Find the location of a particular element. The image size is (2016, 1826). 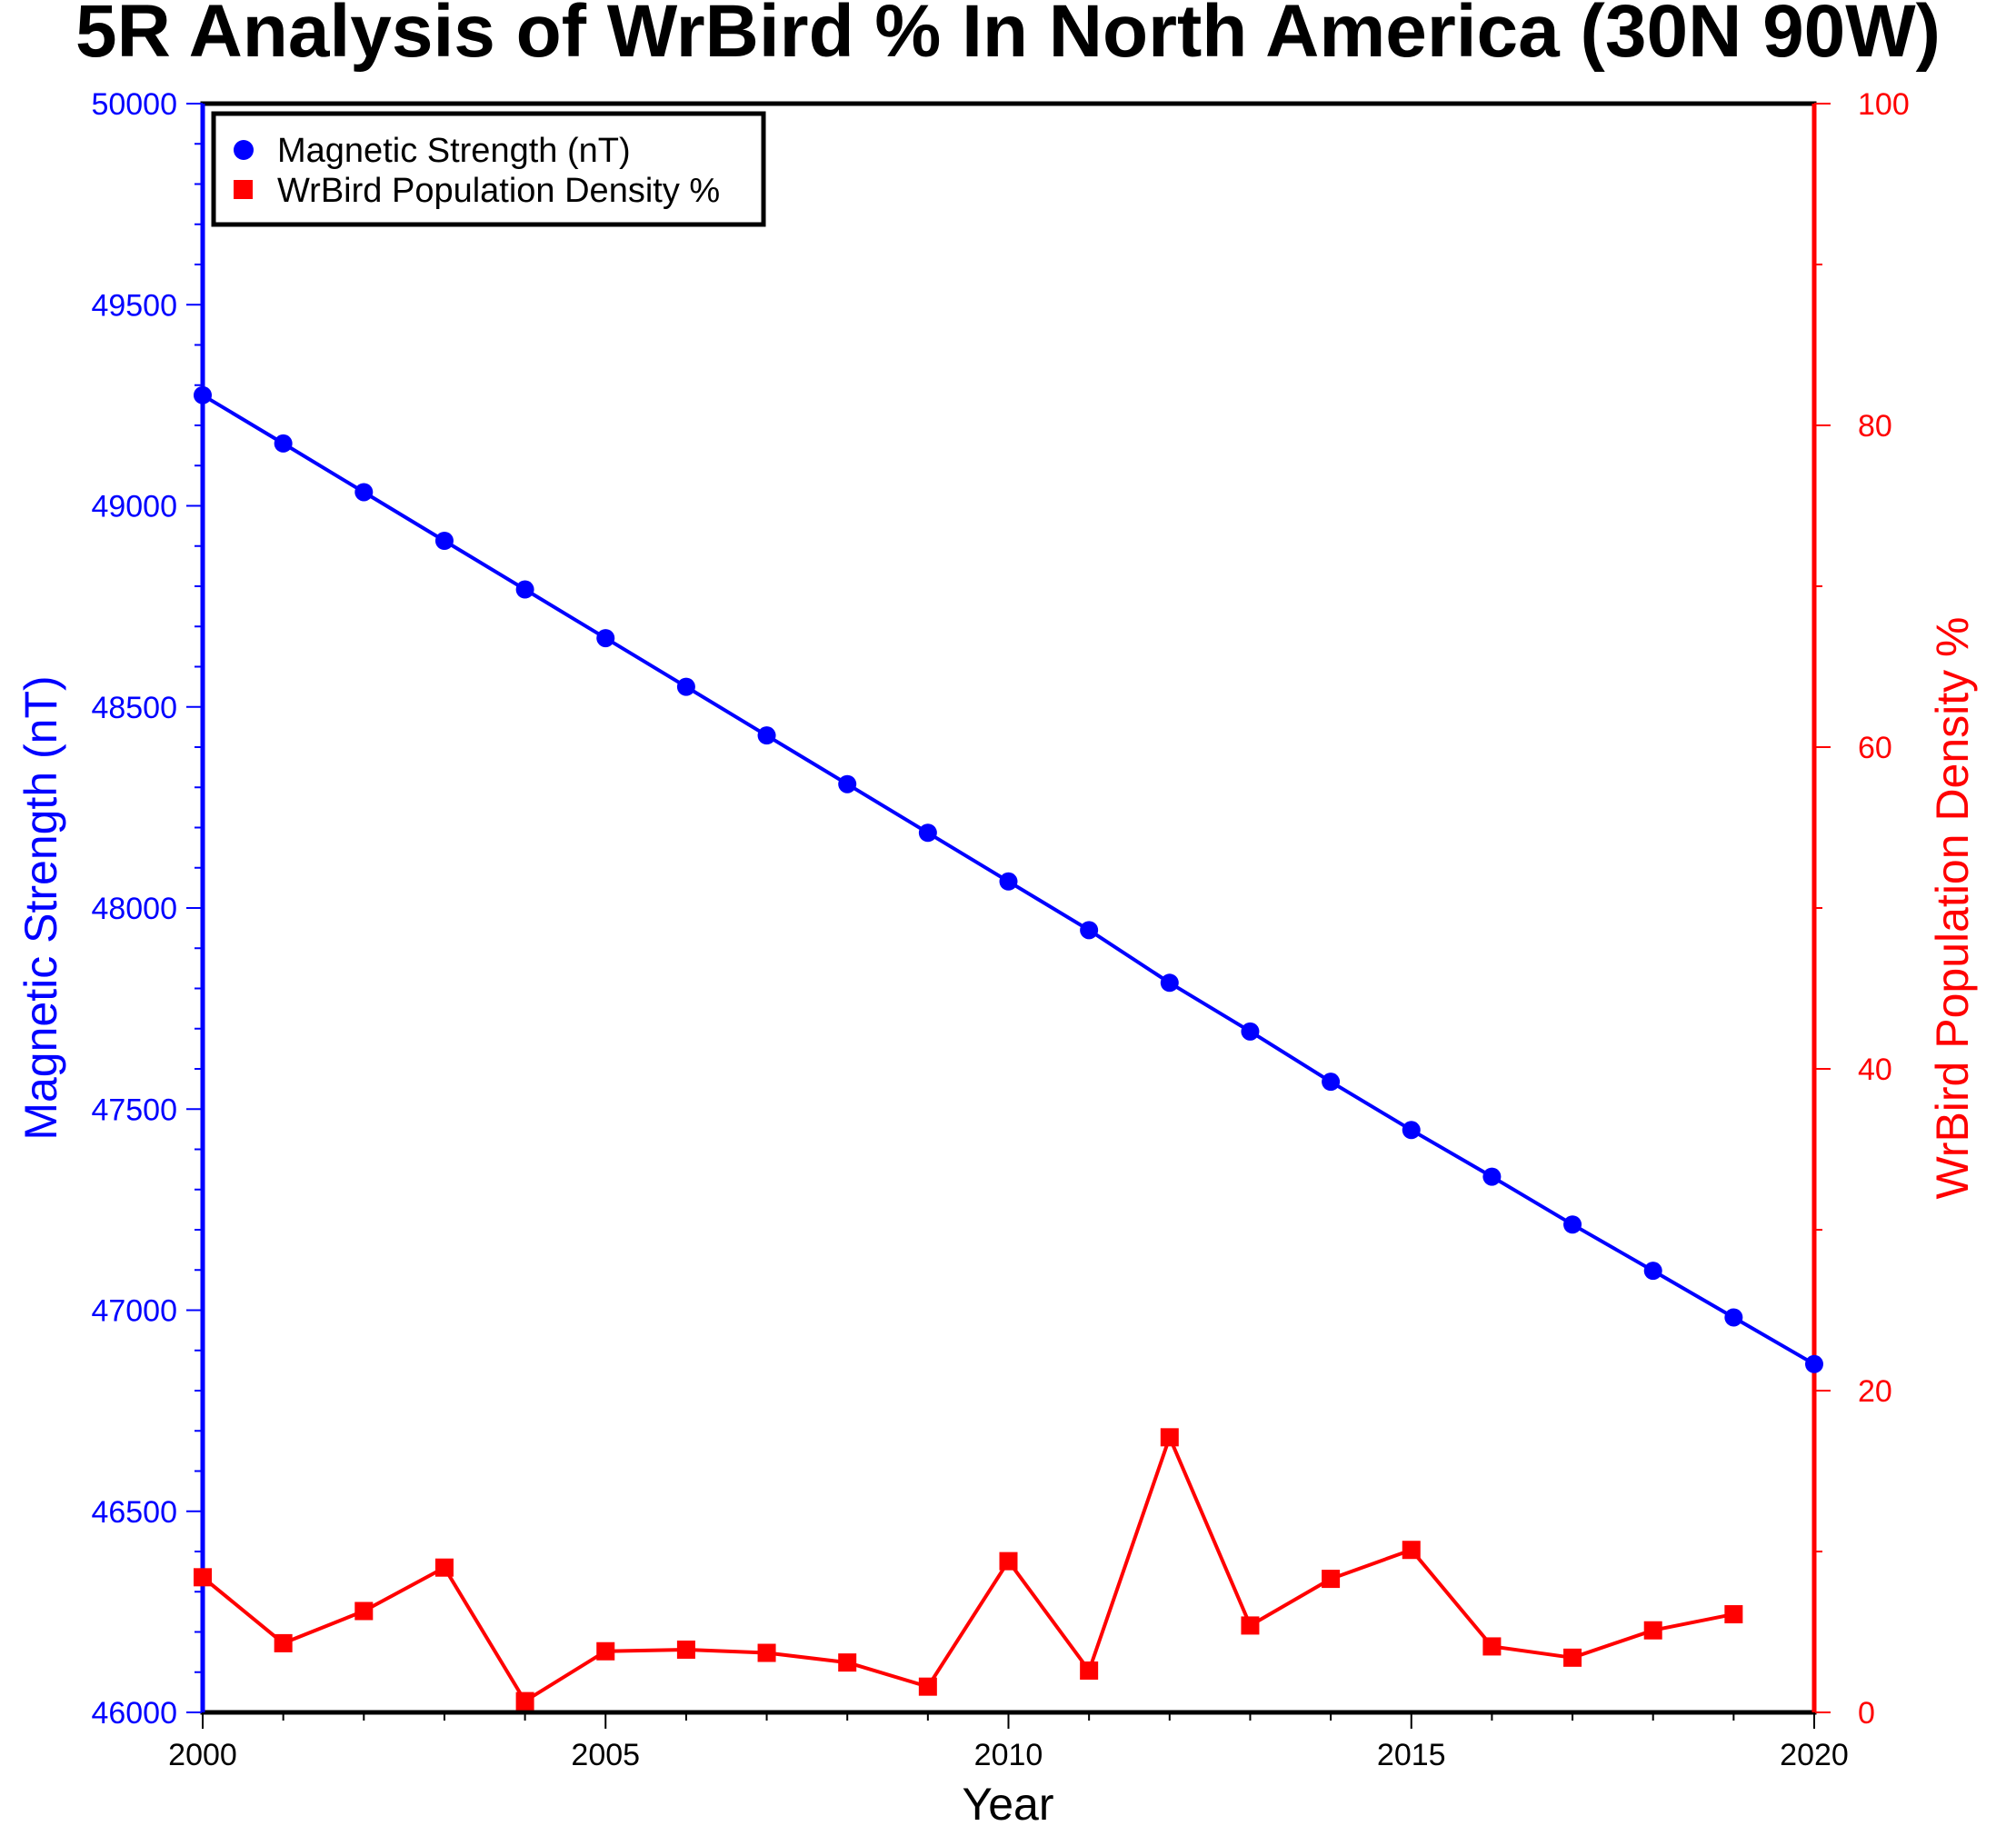

x-tick-label: 2000 is located at coordinates (202, 1755).